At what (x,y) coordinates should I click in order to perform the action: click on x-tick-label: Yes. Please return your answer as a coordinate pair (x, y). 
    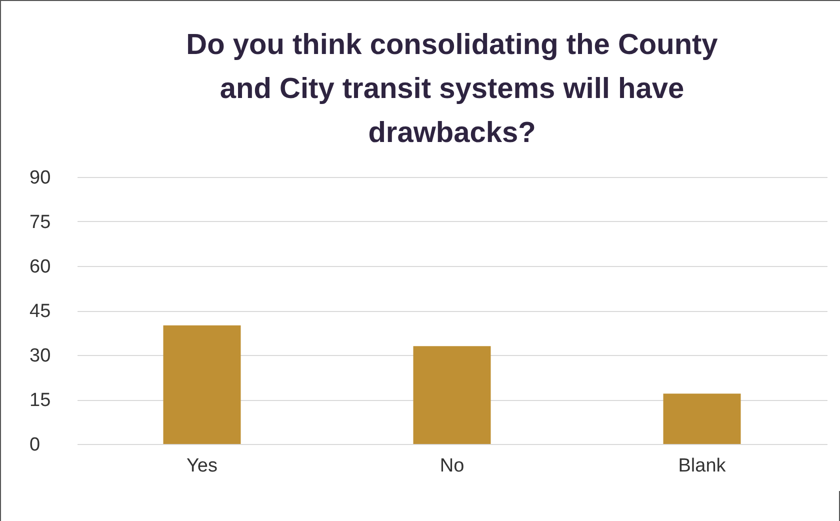
    Looking at the image, I should click on (202, 466).